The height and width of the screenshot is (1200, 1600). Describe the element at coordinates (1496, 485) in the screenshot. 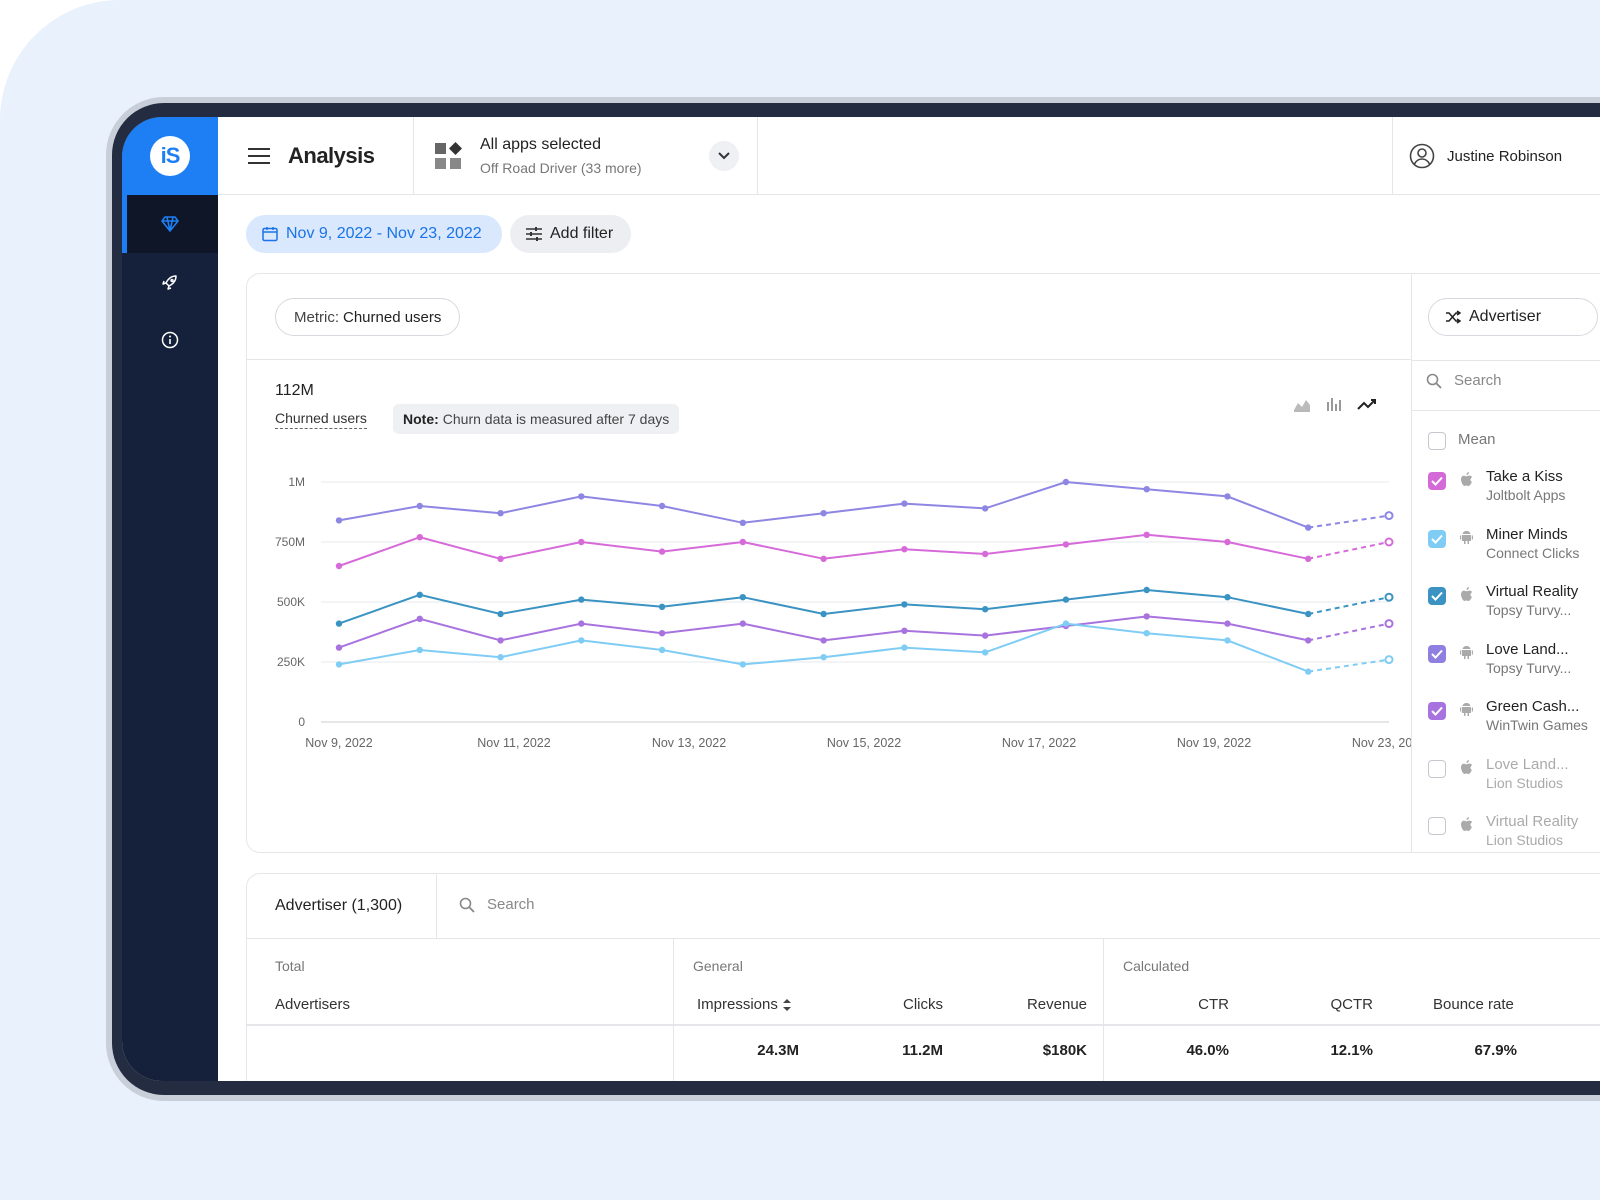

I see `legend-item: Take a Kiss Joltbolt Apps` at that location.